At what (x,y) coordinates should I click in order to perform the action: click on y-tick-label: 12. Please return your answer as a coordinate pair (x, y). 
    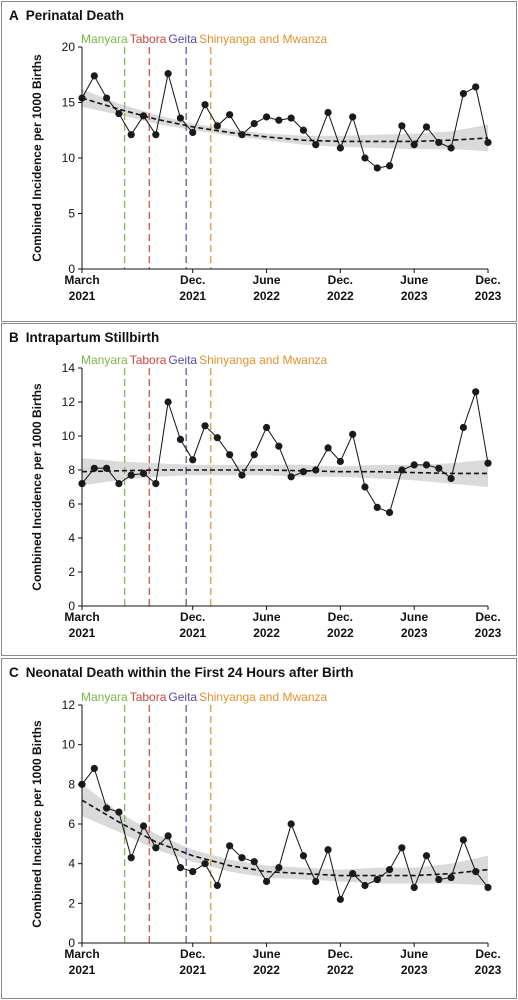
    Looking at the image, I should click on (69, 402).